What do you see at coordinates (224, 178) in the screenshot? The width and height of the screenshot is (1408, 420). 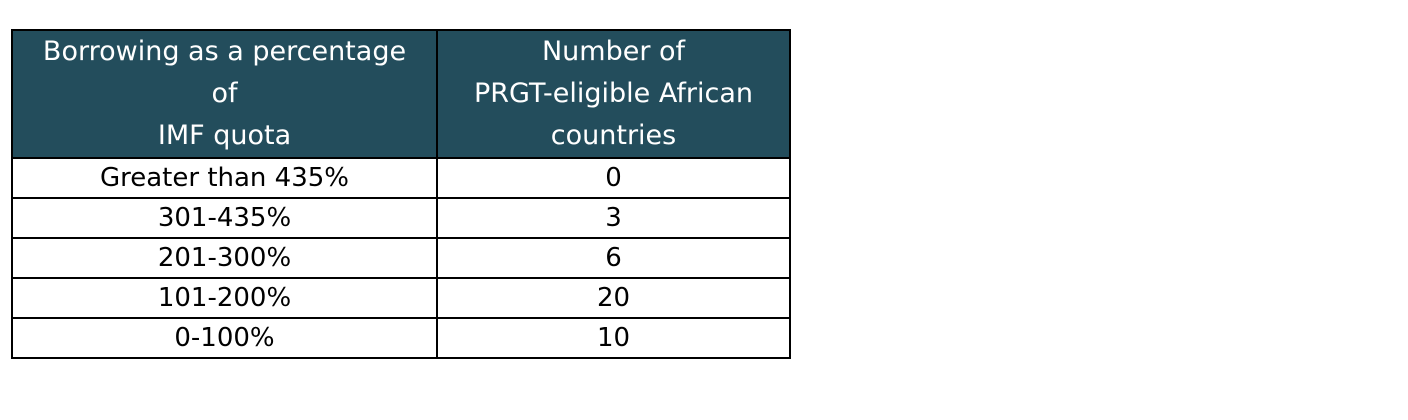 I see `row-1-range-cell: Greater than 435%` at bounding box center [224, 178].